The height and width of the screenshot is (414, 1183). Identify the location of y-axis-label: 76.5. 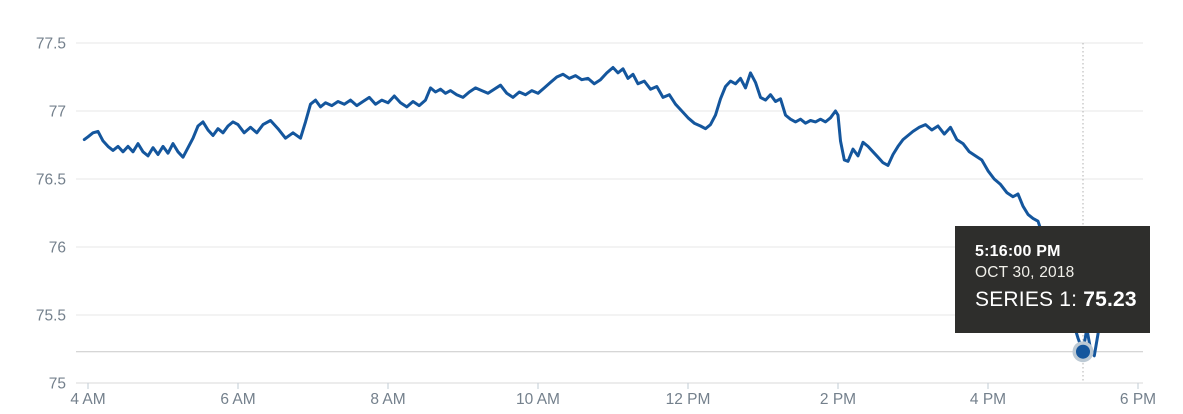
(51, 180).